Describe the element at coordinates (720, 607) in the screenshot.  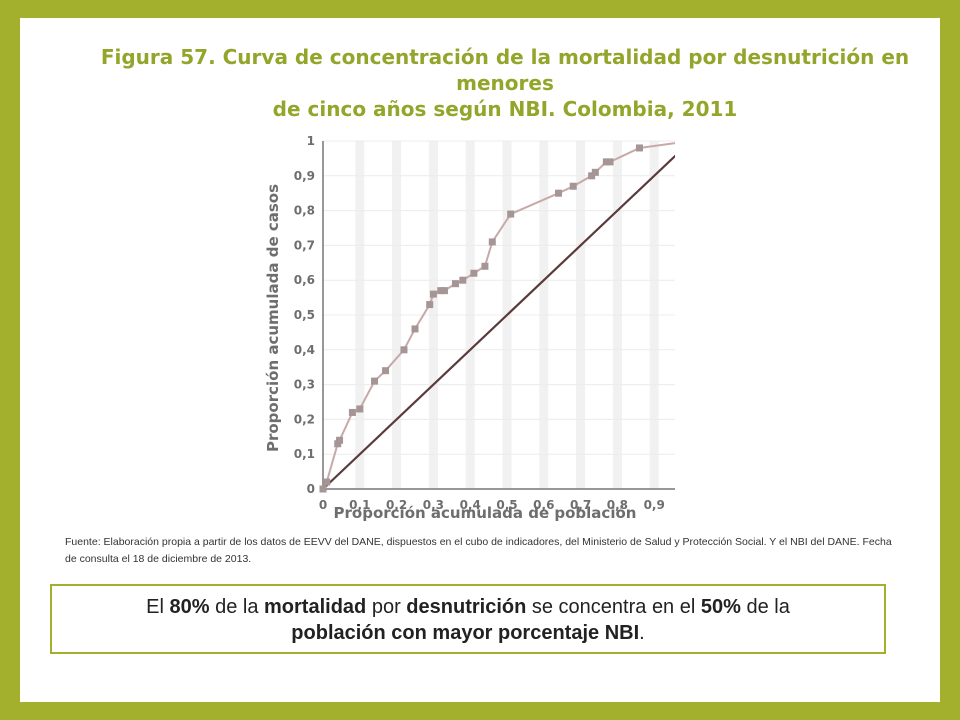
I see `callout-bold-4: 50%` at that location.